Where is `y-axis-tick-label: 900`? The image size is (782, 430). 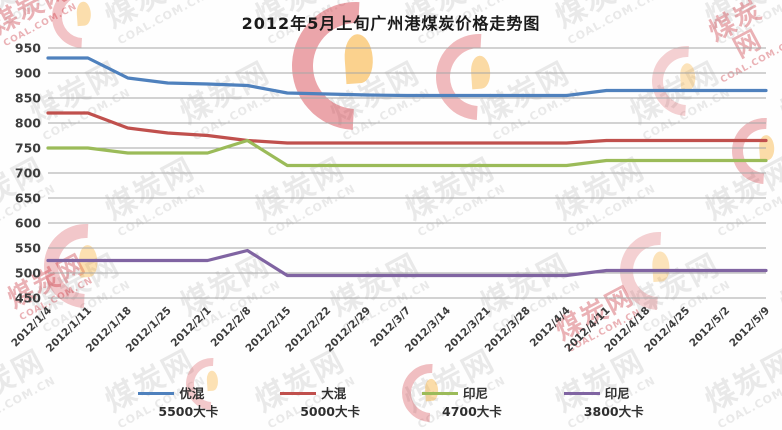
y-axis-tick-label: 900 is located at coordinates (28, 73).